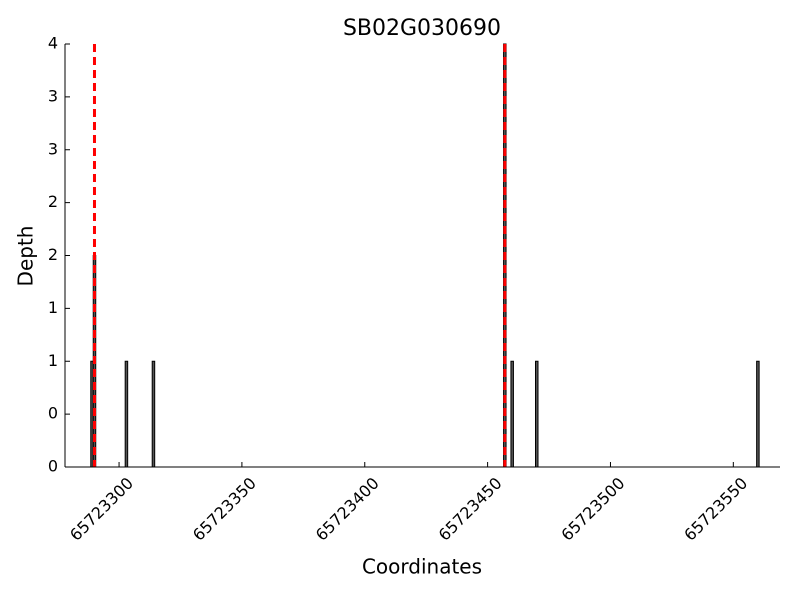 Image resolution: width=800 pixels, height=600 pixels. I want to click on y-axis-label: Depth, so click(26, 256).